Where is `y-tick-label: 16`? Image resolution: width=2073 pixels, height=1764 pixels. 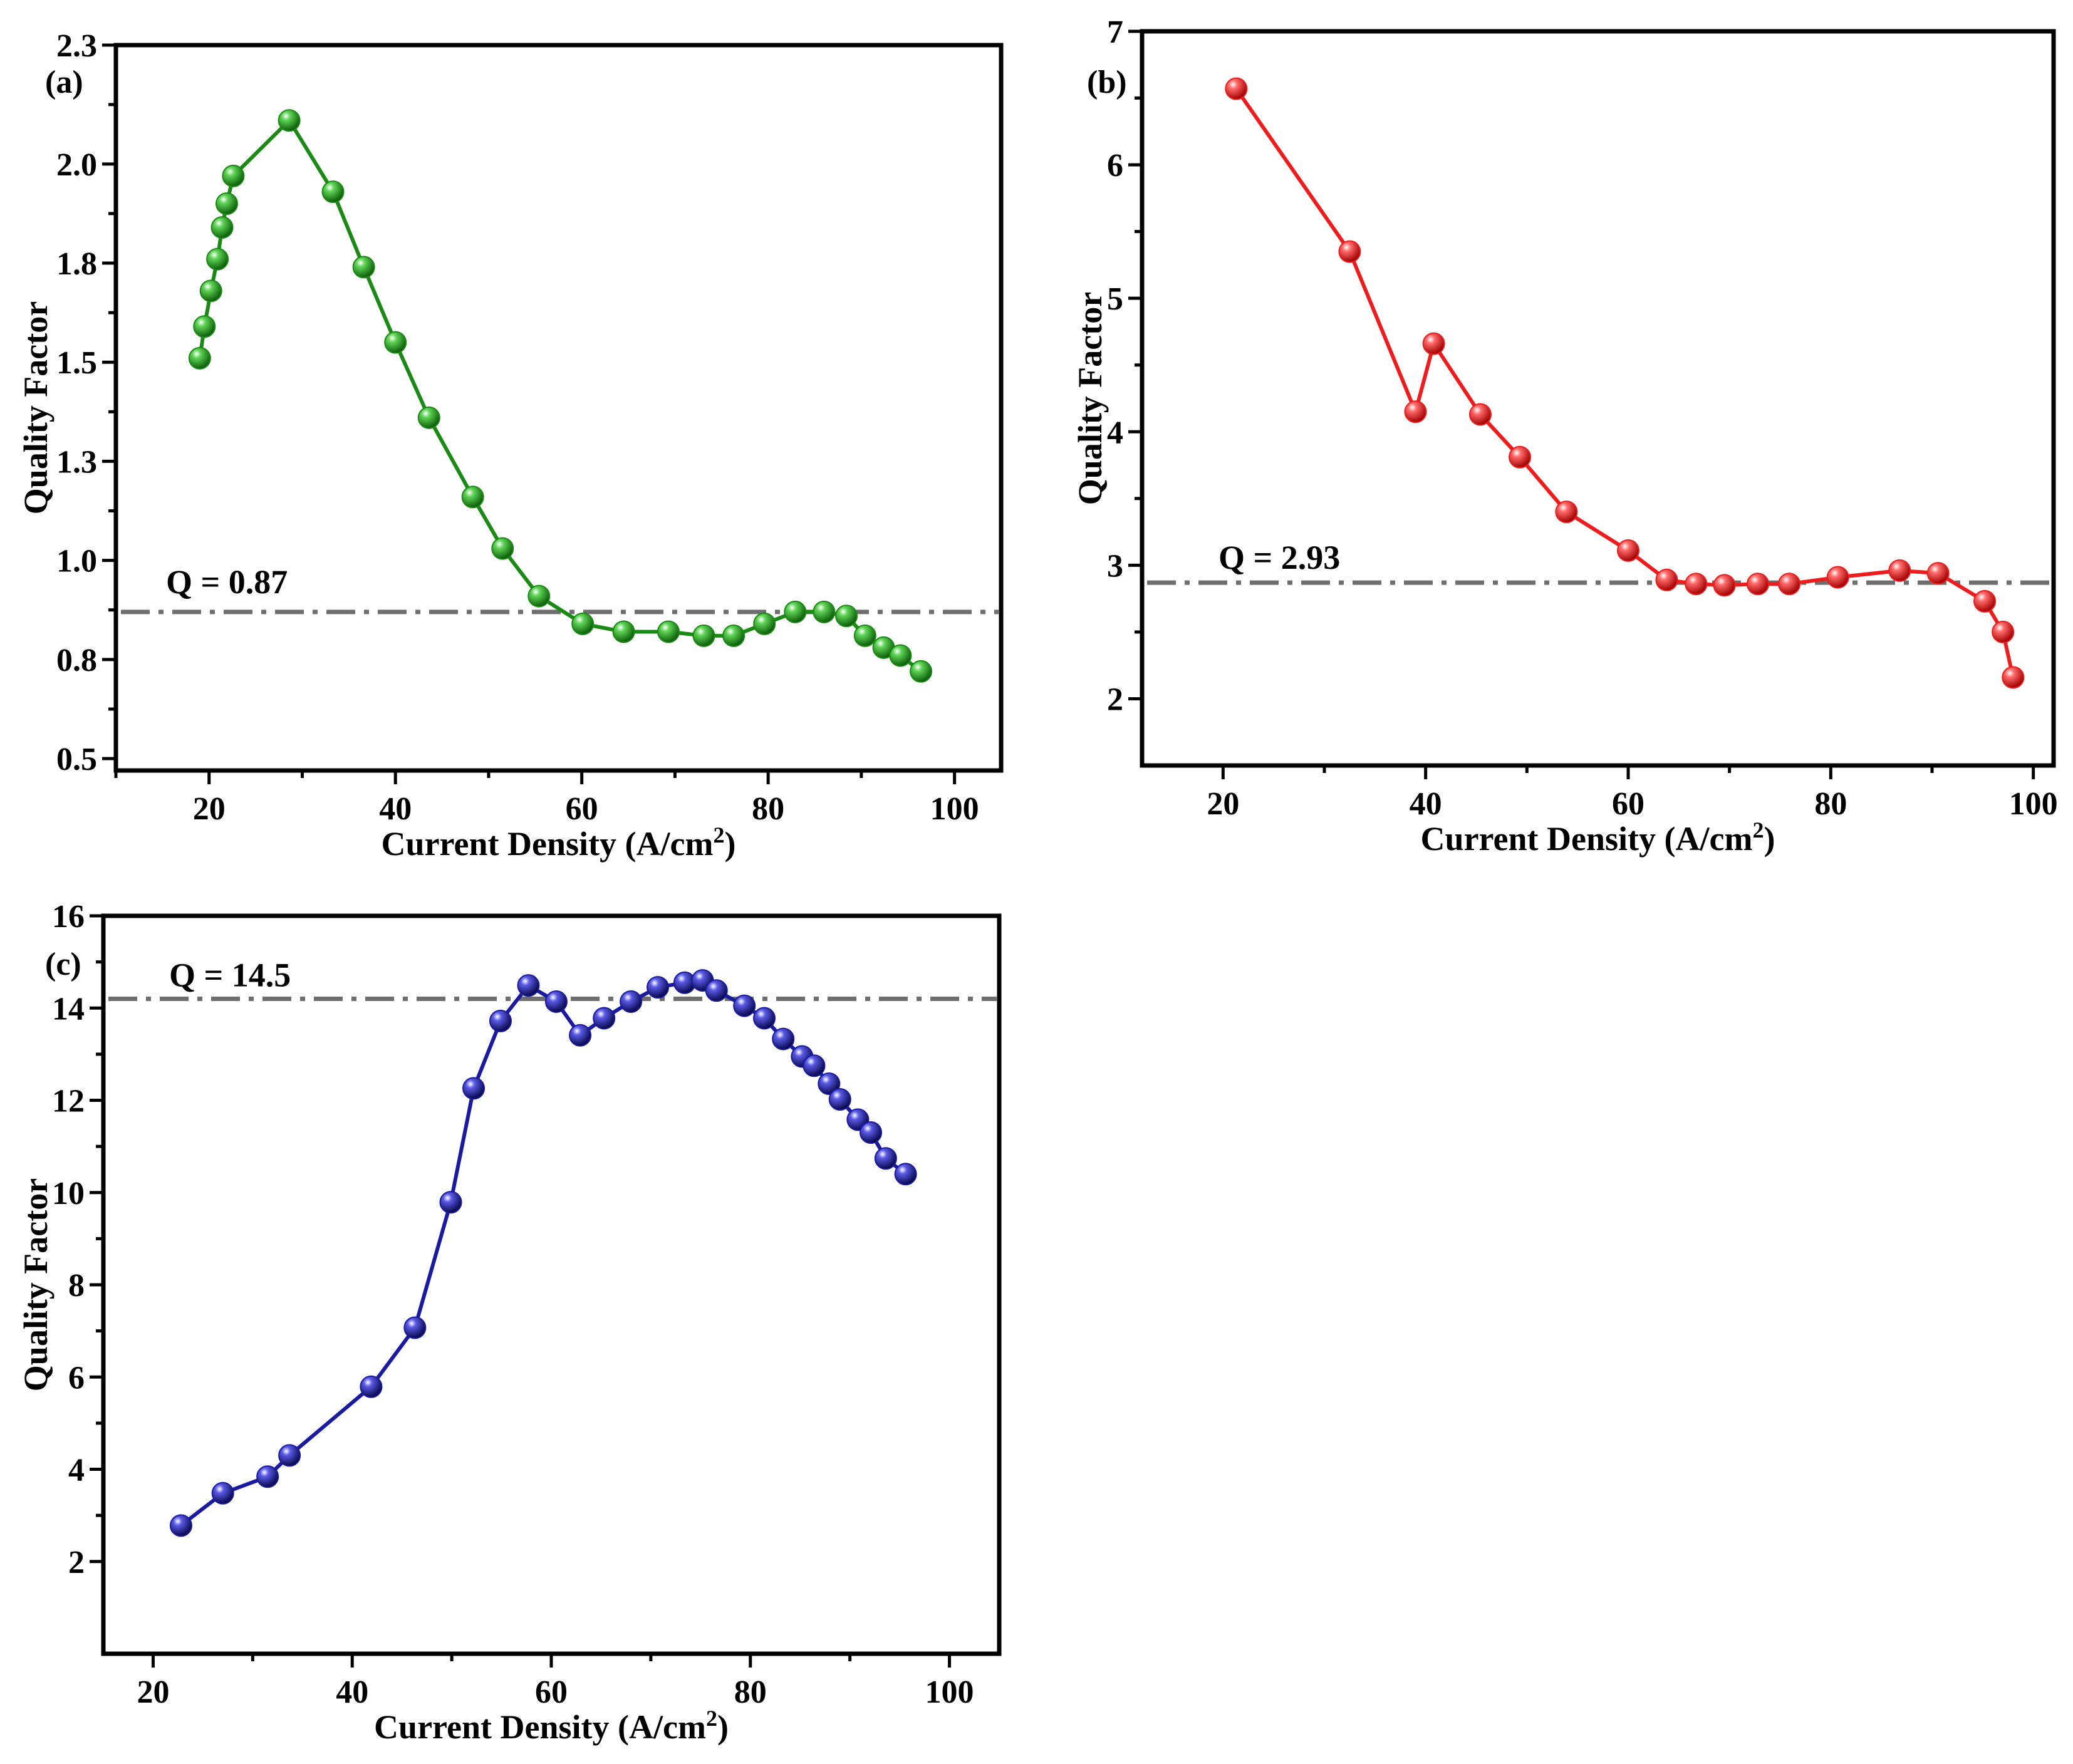 y-tick-label: 16 is located at coordinates (68, 917).